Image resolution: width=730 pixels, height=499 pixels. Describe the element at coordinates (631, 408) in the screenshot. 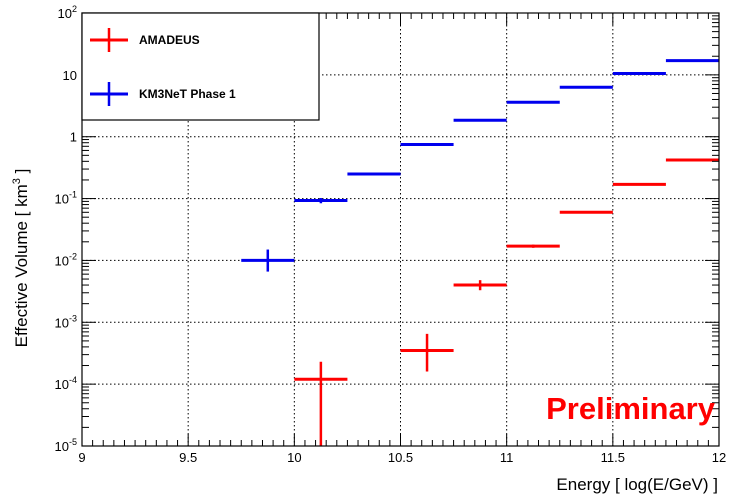

I see `preliminary-annotation: Preliminary` at that location.